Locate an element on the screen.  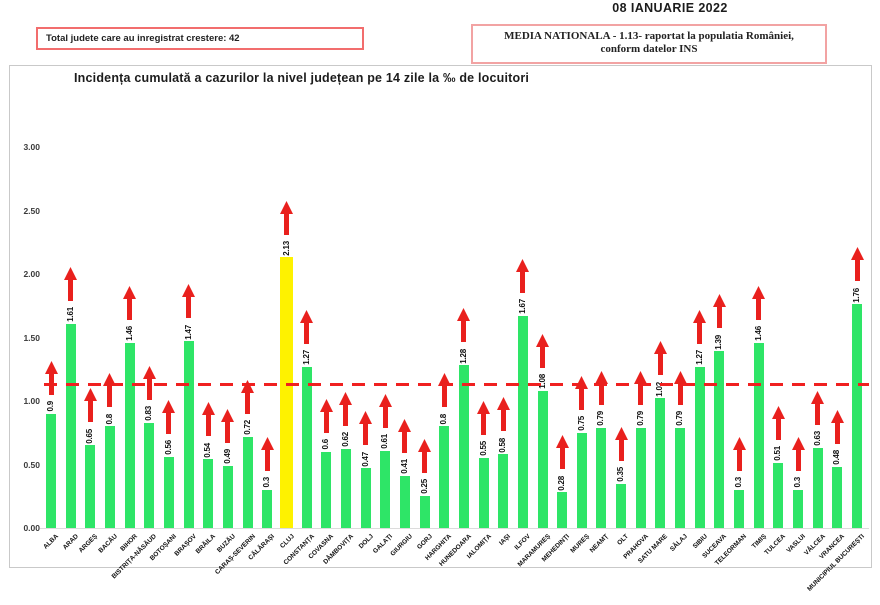
bar-vrancea is located at coordinates (837, 497).